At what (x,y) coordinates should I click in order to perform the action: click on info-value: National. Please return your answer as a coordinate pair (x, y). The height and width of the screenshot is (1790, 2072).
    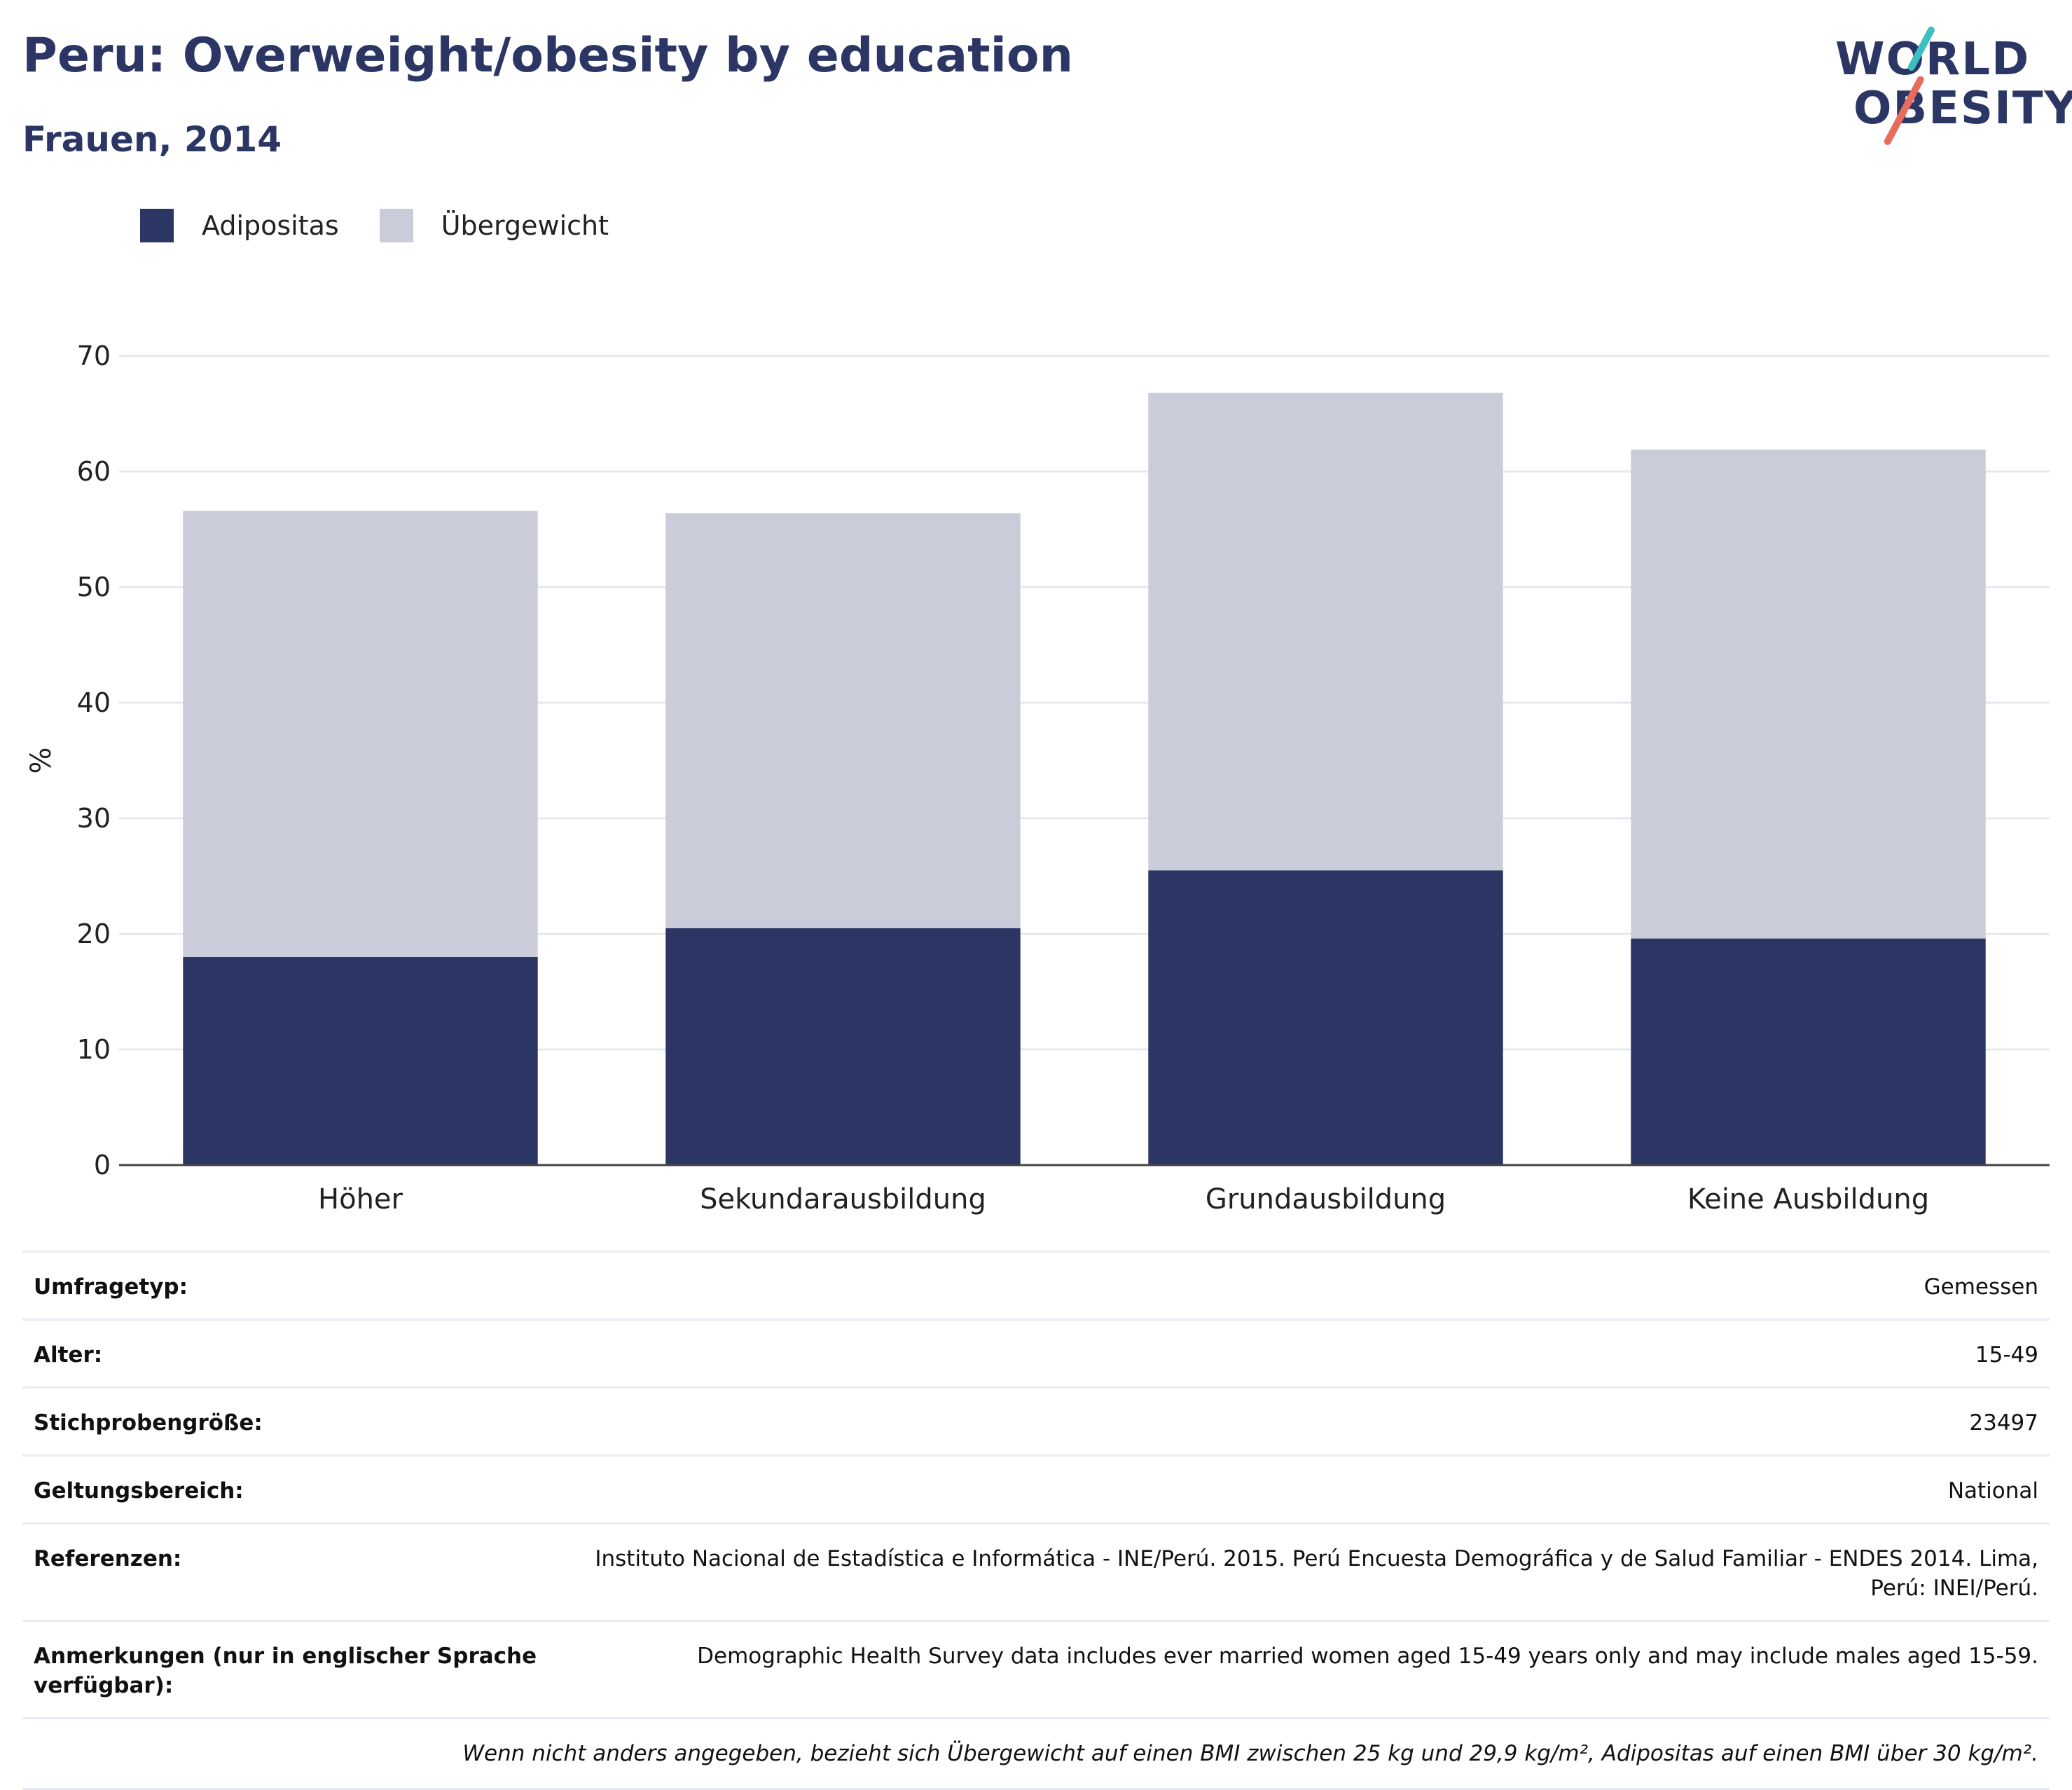
    Looking at the image, I should click on (1993, 1490).